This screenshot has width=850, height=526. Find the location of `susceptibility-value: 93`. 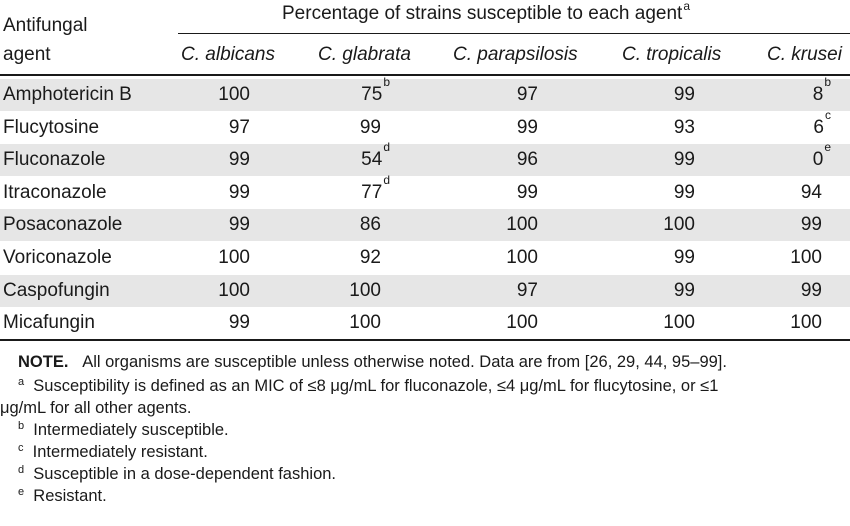

susceptibility-value: 93 is located at coordinates (684, 128).